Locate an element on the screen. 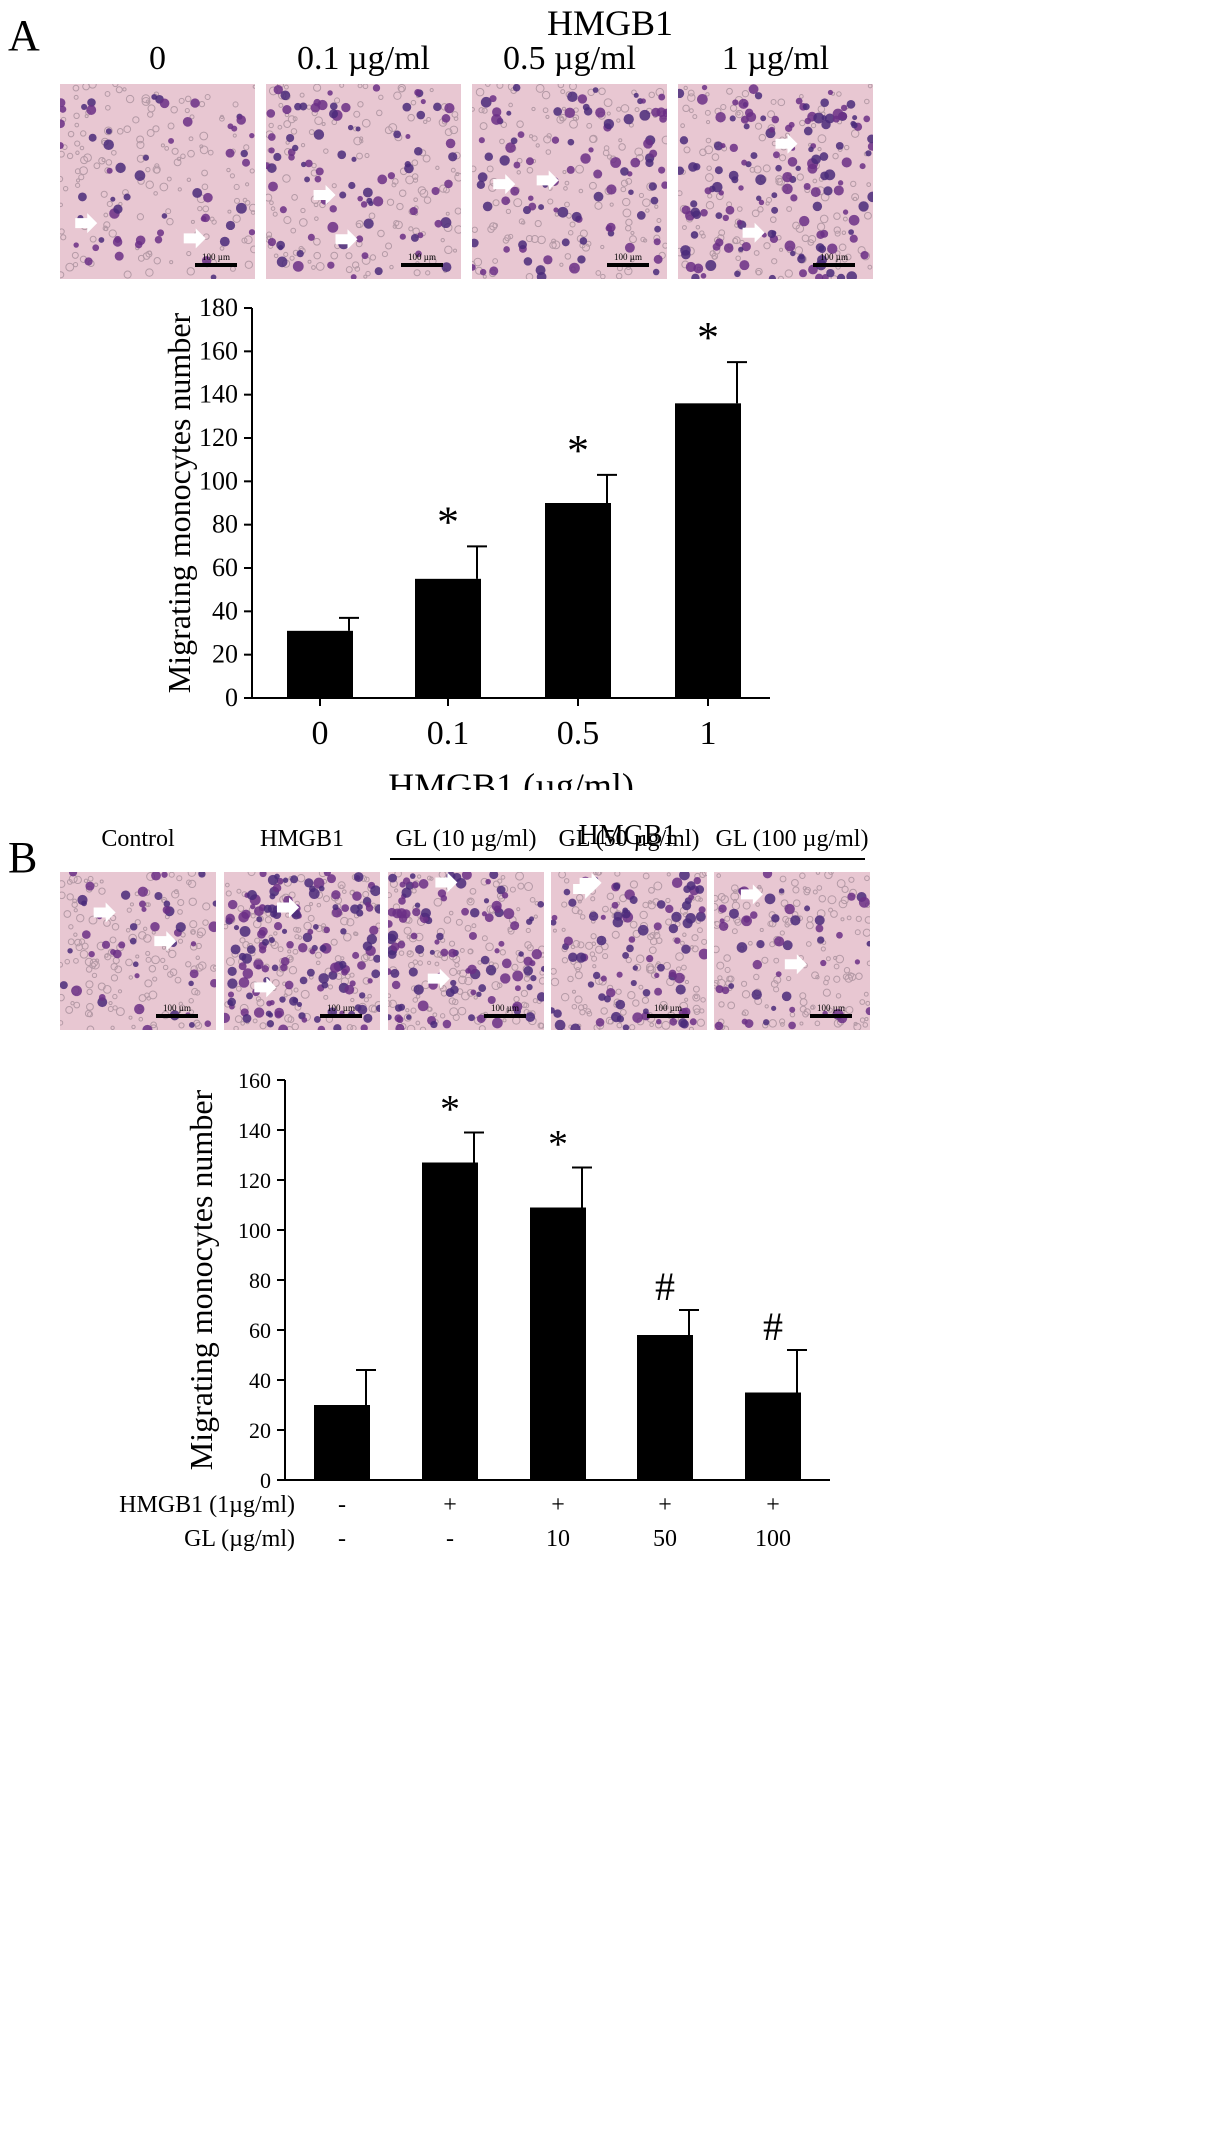  micrograph-label: 0 is located at coordinates (157, 58).